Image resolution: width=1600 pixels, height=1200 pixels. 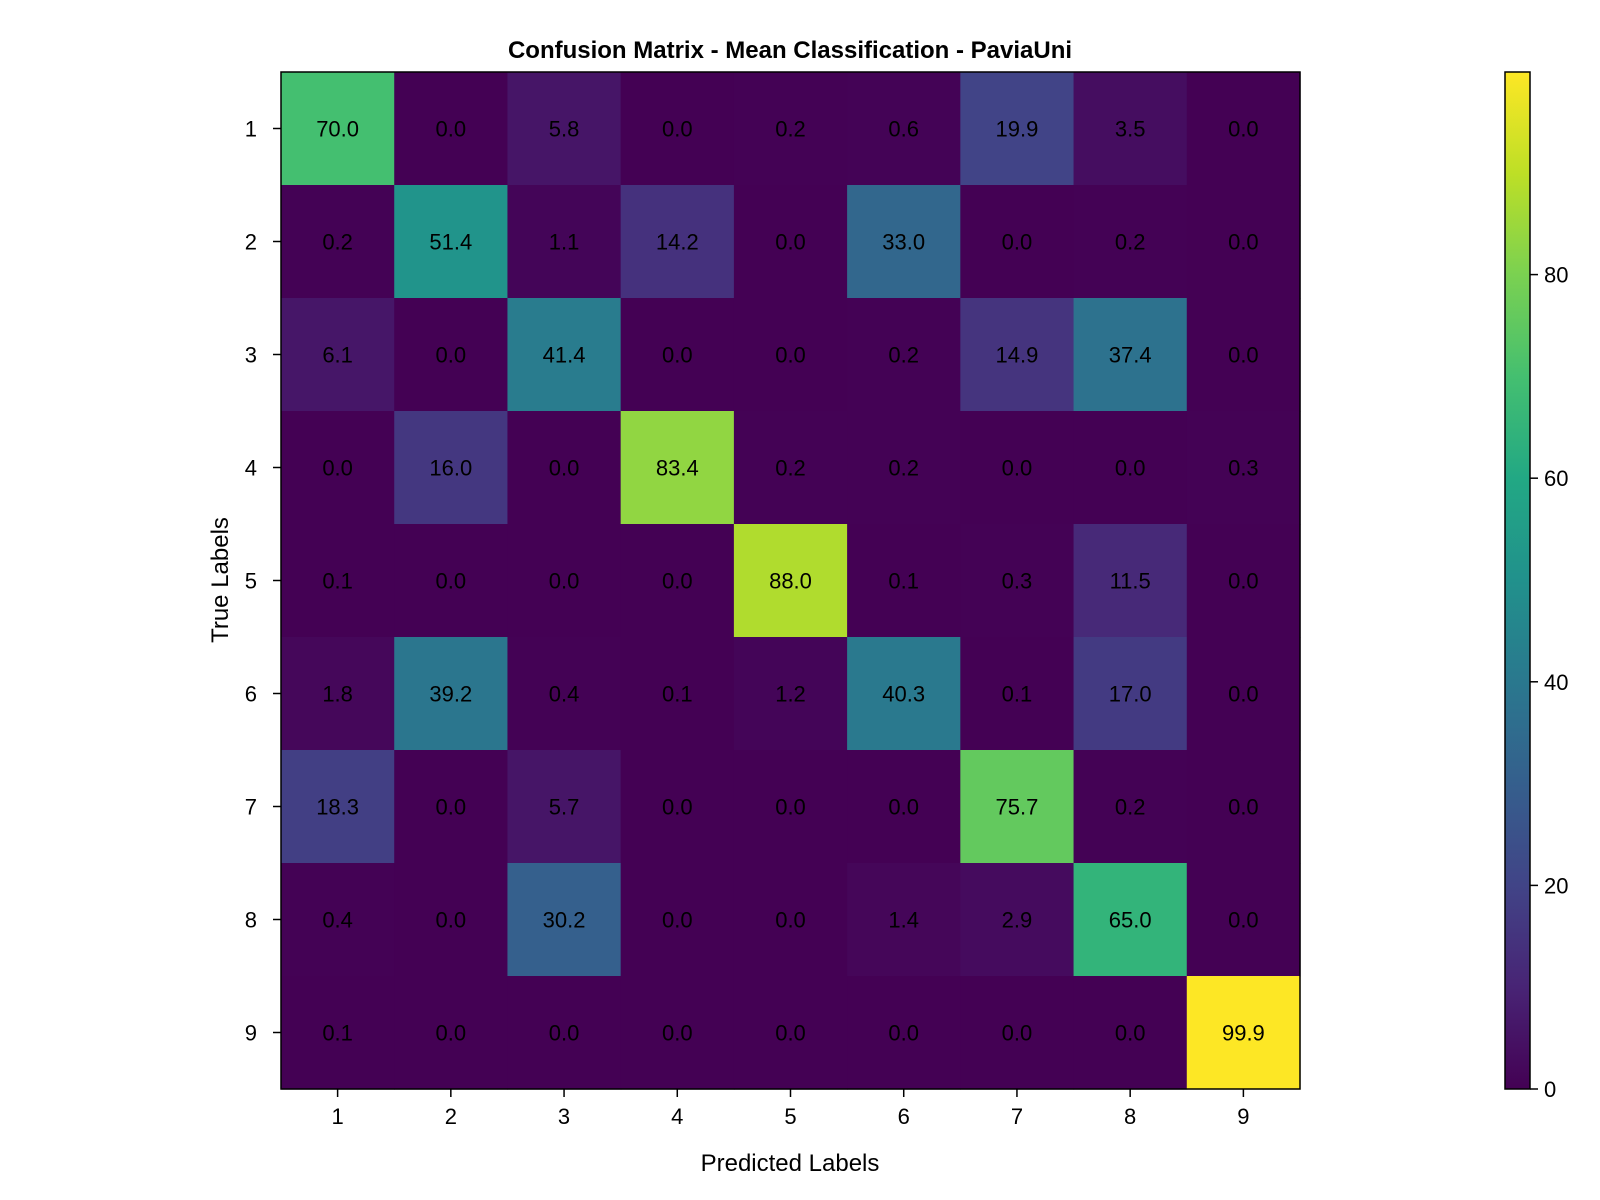 I want to click on cell-value-label: 33.0, so click(x=903, y=242).